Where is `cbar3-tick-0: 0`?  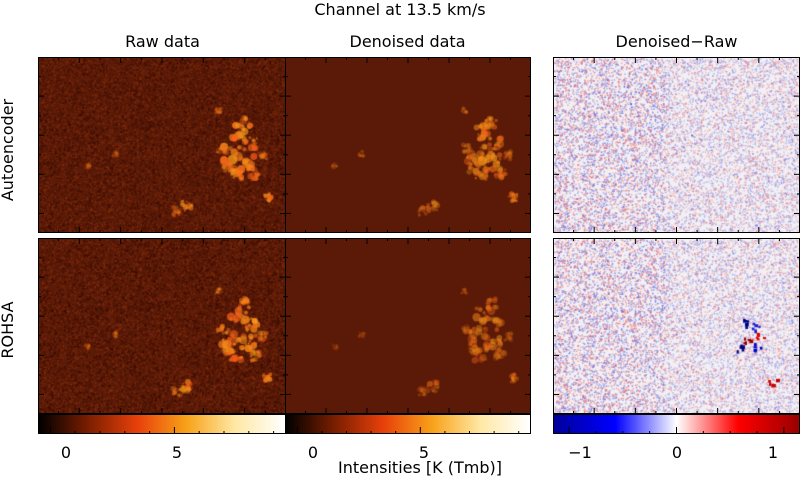
cbar3-tick-0: 0 is located at coordinates (677, 452).